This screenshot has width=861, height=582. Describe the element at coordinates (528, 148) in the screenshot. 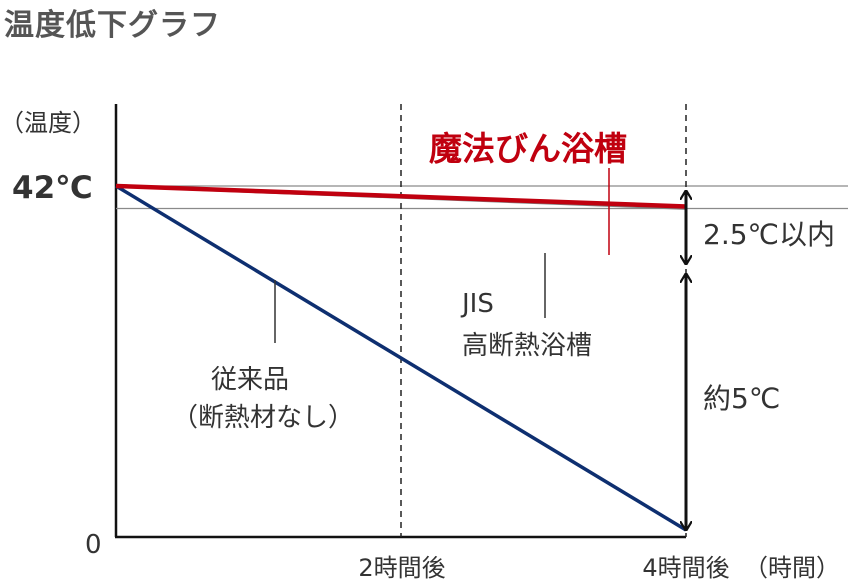

I see `series-label-mahou: 魔法びん浴槽` at that location.